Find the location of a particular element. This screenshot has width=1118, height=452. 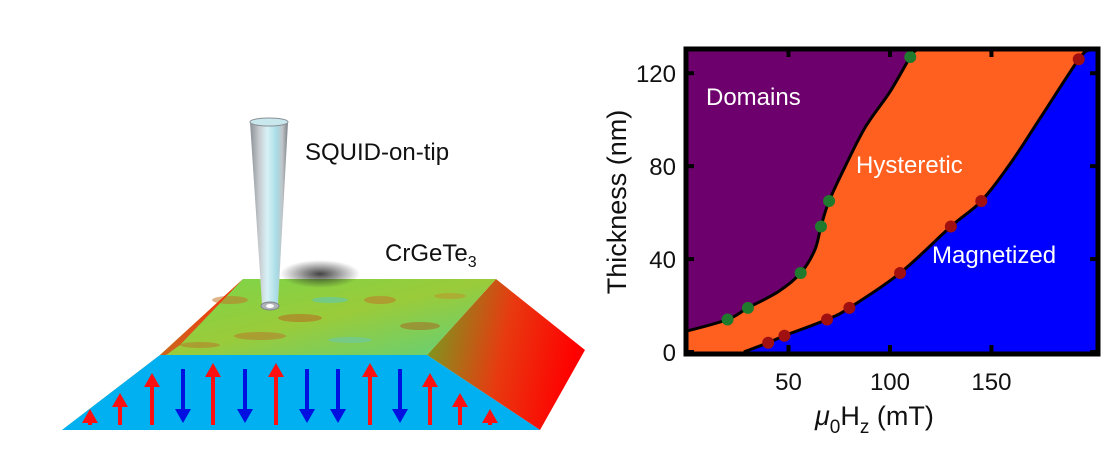

magnetic-texture is located at coordinates (323, 320).